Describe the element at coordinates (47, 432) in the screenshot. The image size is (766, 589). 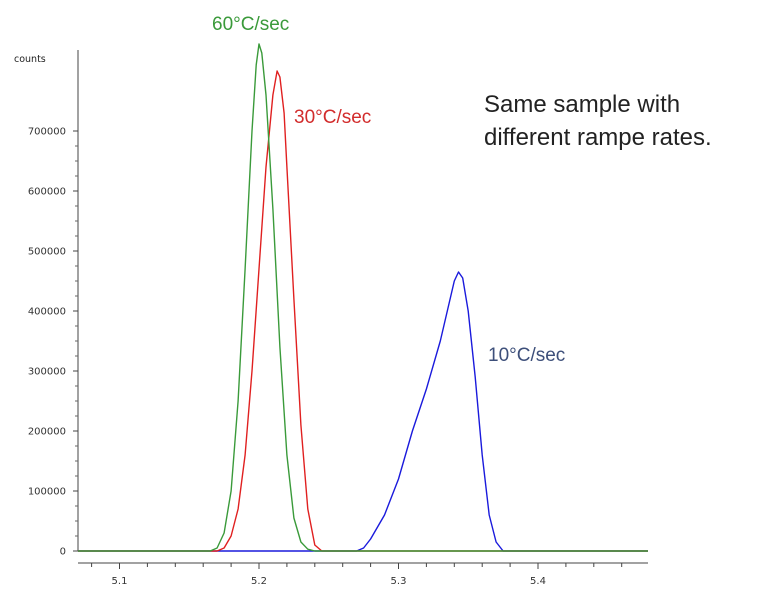
I see `y-tick-label: 200000` at that location.